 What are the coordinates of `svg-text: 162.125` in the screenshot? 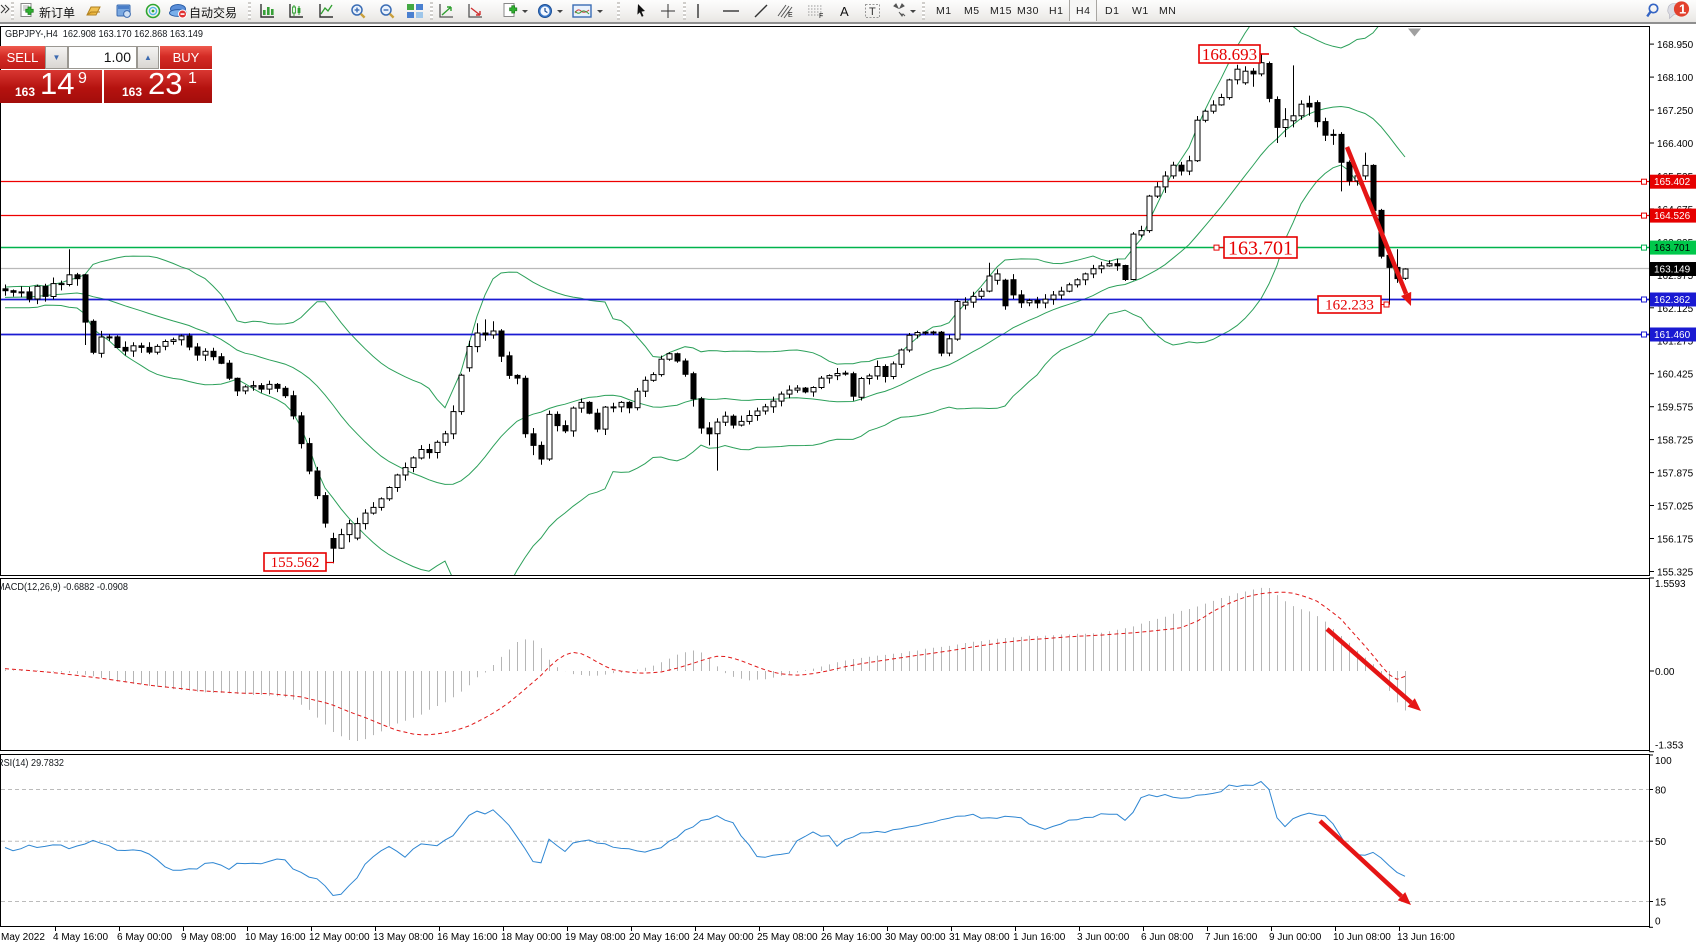 It's located at (1675, 309).